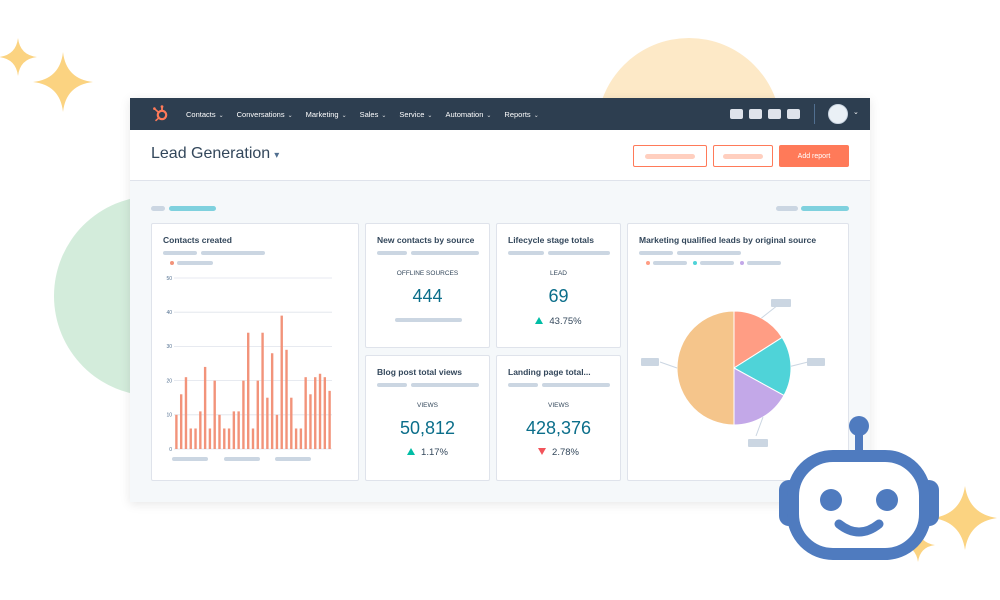 The image size is (1000, 600). I want to click on trend-up-icon, so click(411, 451).